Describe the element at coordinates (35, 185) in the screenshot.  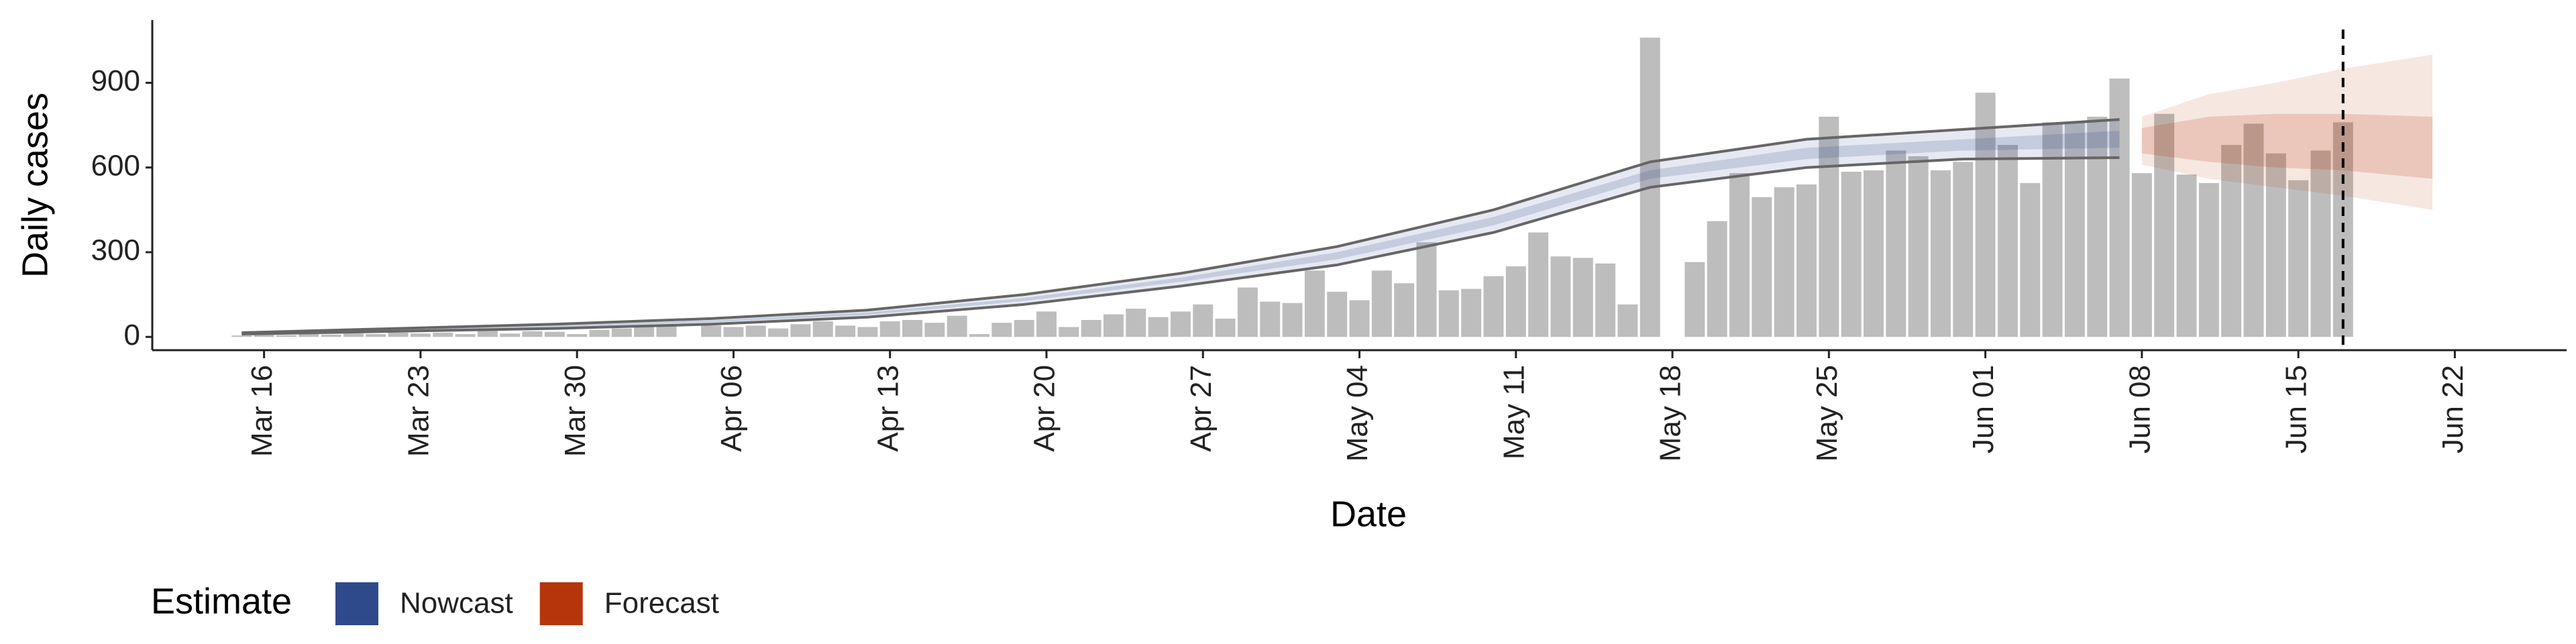
I see `y-axis-title: Daily cases` at that location.